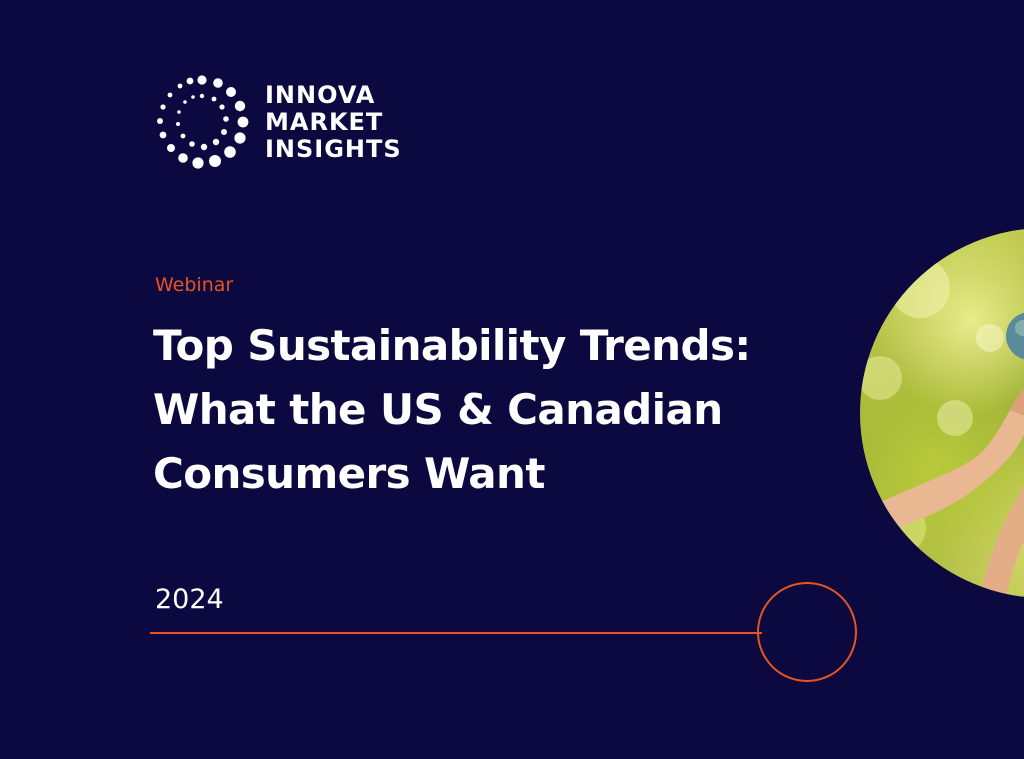 This screenshot has width=1024, height=759. I want to click on year-label: 2024, so click(189, 599).